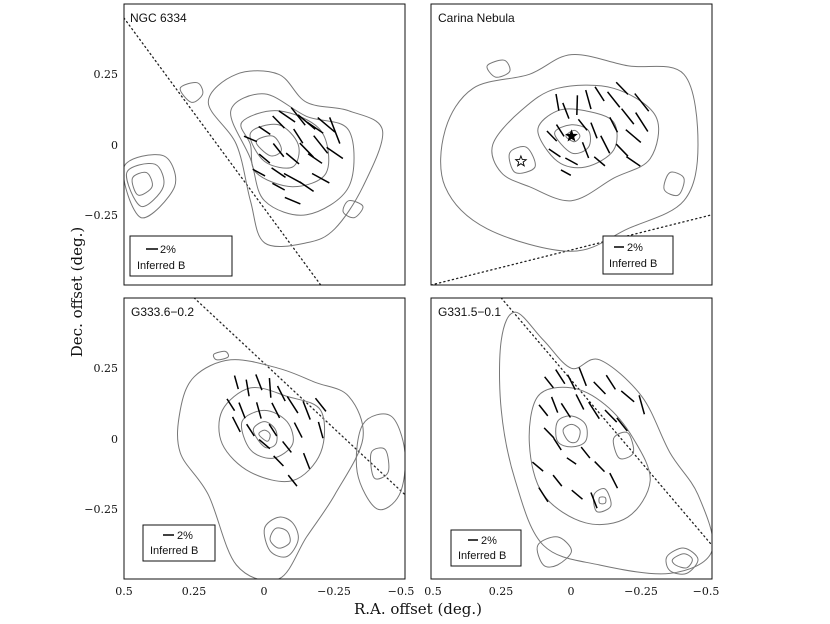 This screenshot has width=830, height=624. Describe the element at coordinates (77, 292) in the screenshot. I see `y-axis-label: Dec. offset (deg.)` at that location.